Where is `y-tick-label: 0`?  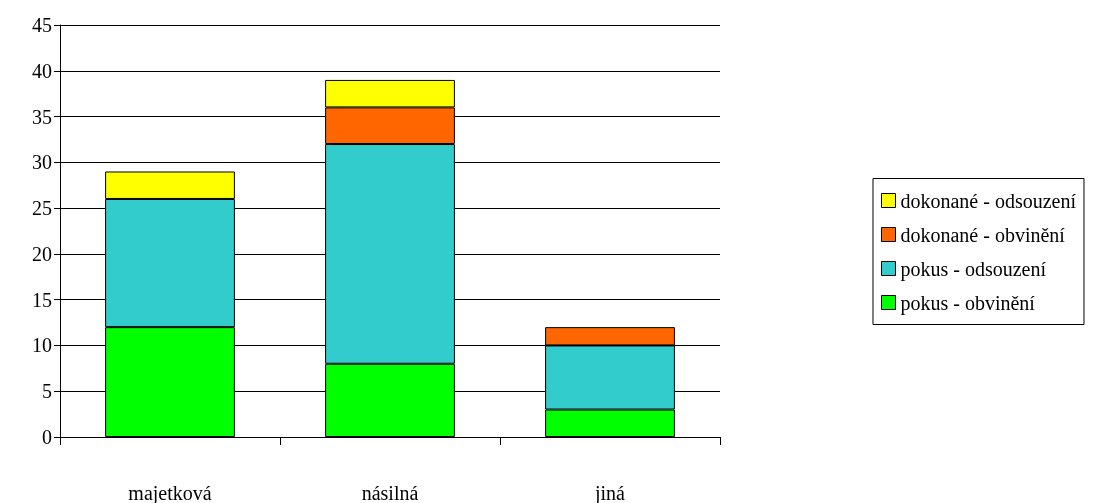 y-tick-label: 0 is located at coordinates (47, 437).